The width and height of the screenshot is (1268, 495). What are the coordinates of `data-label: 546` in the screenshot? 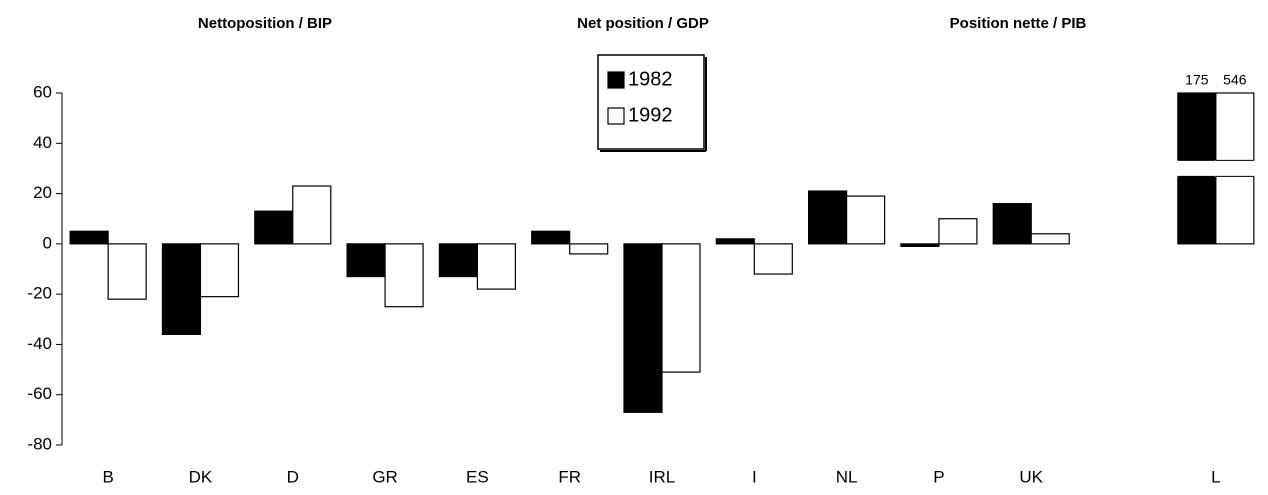 It's located at (1235, 80).